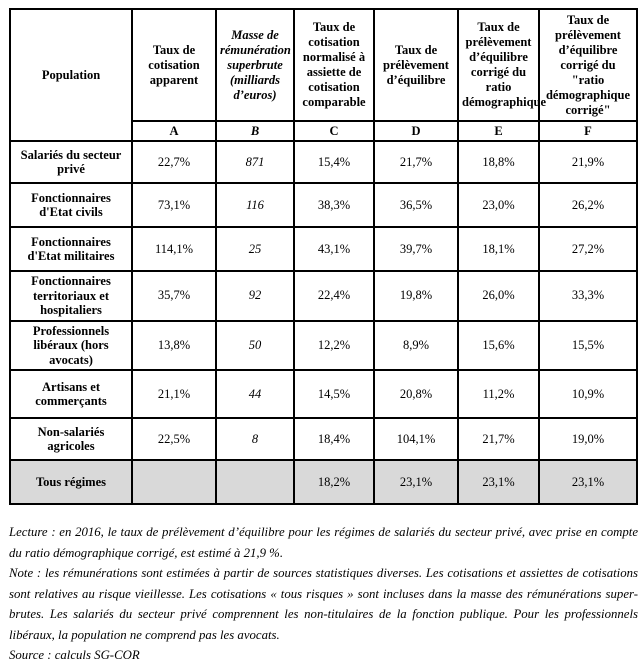  I want to click on table-cell: 73,1%, so click(174, 205).